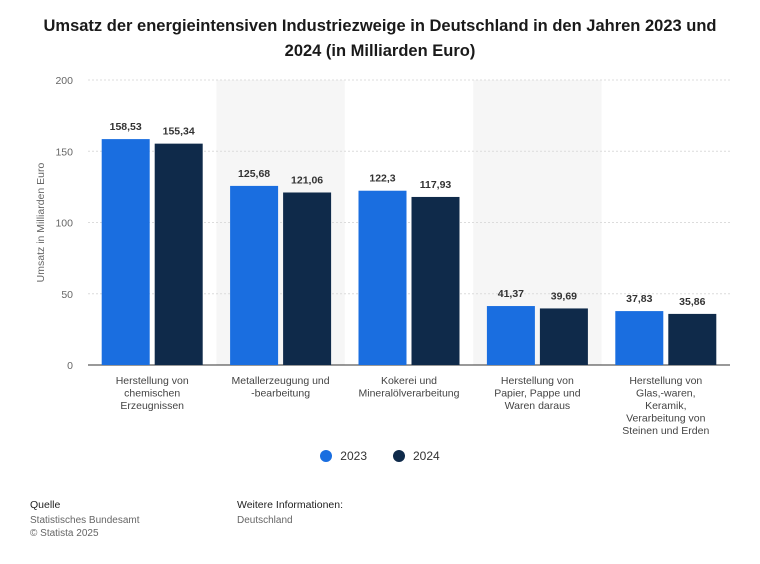 This screenshot has width=760, height=564. I want to click on source-line-1: Statistisches Bundesamt, so click(85, 520).